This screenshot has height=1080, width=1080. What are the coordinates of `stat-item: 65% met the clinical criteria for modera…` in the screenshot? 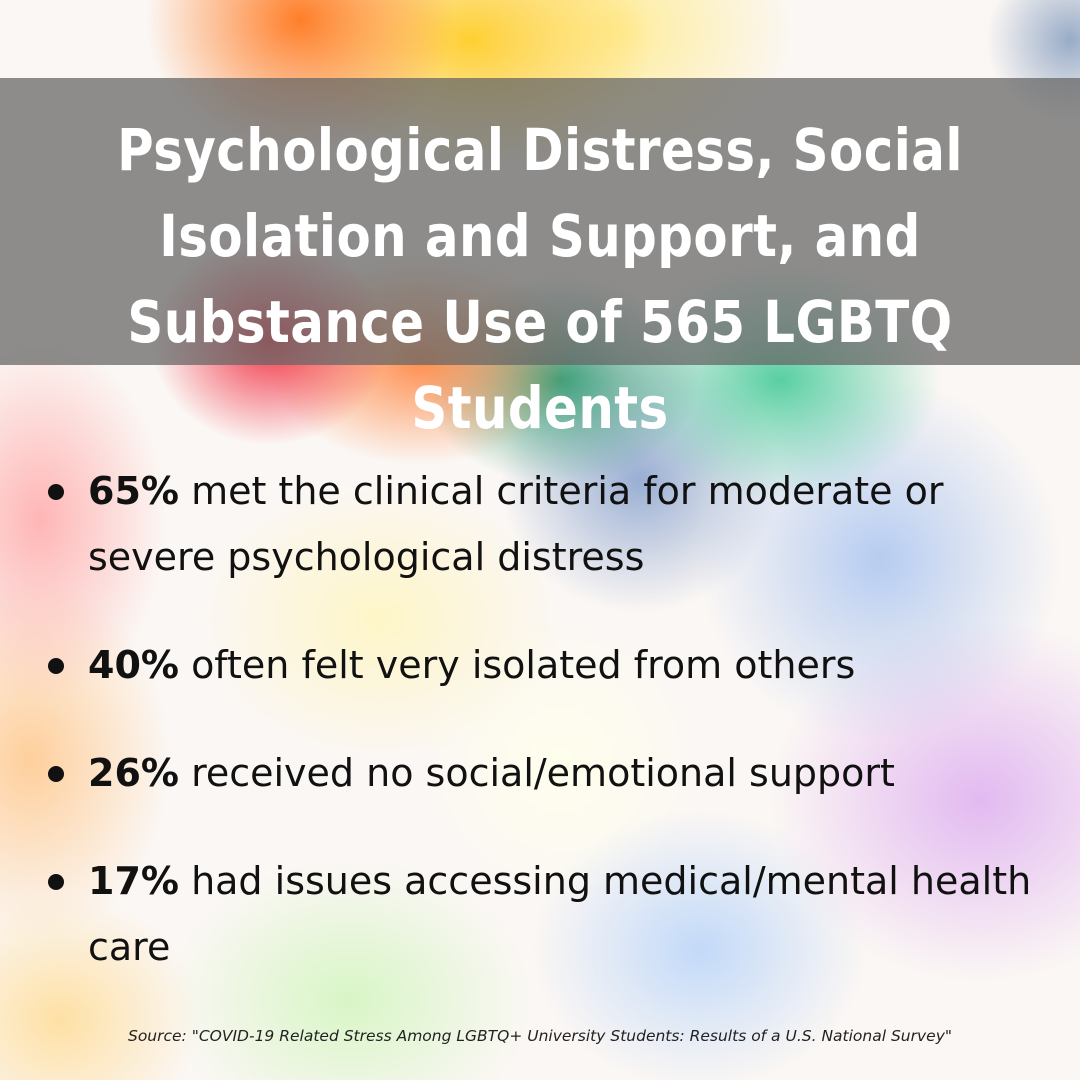 It's located at (542, 524).